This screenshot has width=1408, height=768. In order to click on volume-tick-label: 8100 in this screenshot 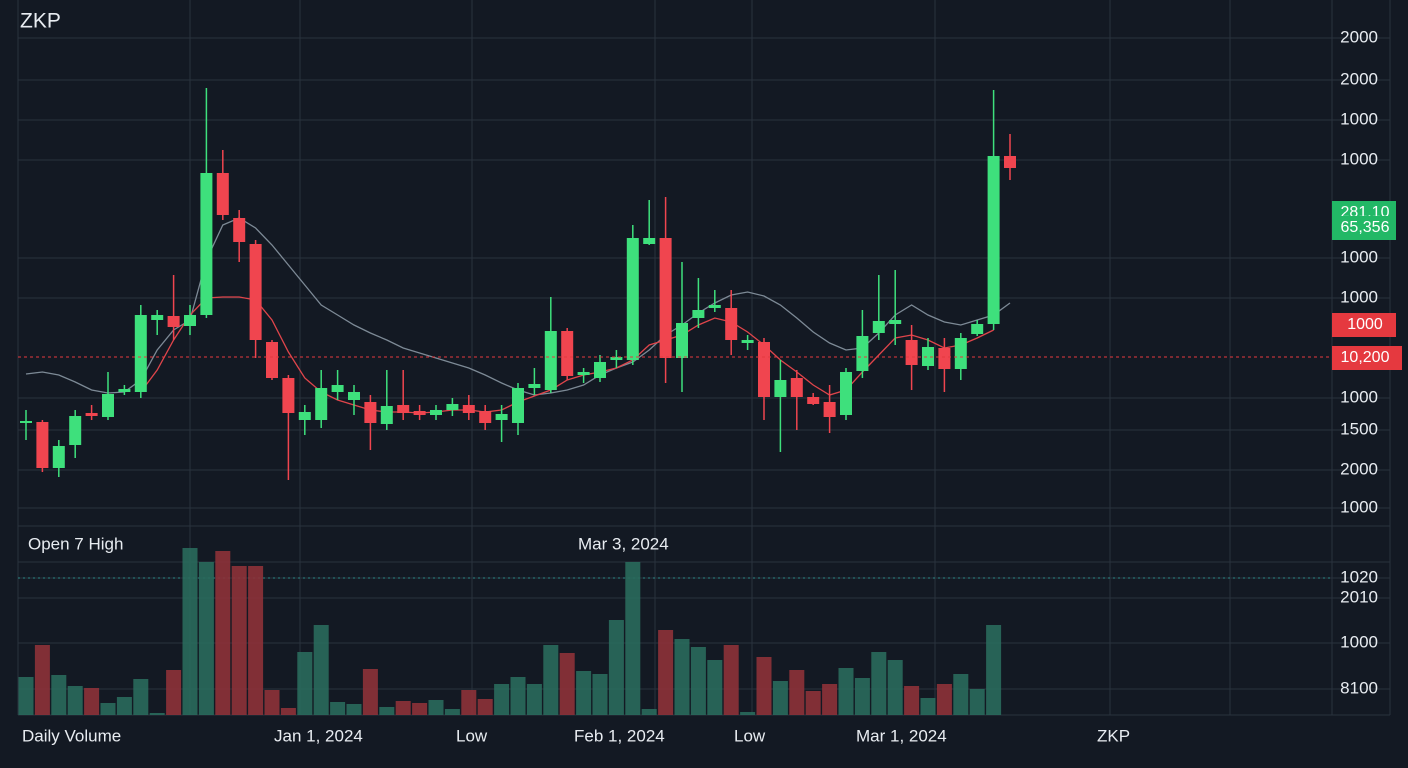, I will do `click(1359, 687)`.